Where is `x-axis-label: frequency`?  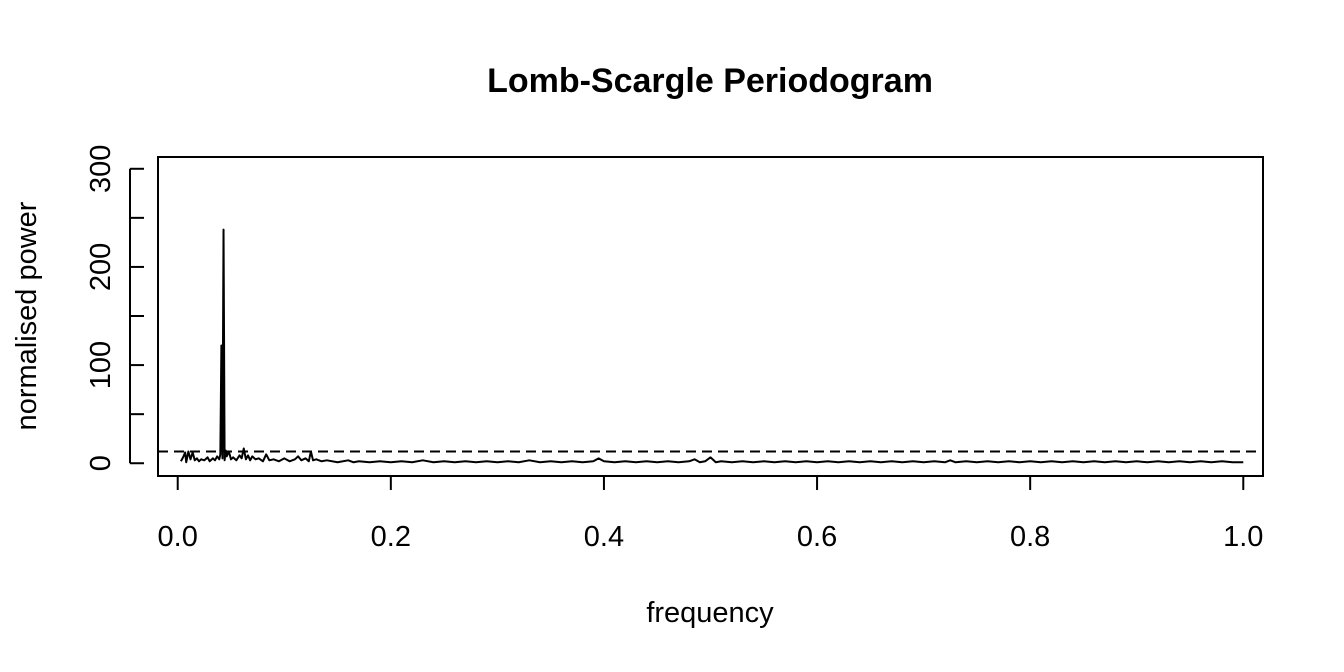 x-axis-label: frequency is located at coordinates (710, 613).